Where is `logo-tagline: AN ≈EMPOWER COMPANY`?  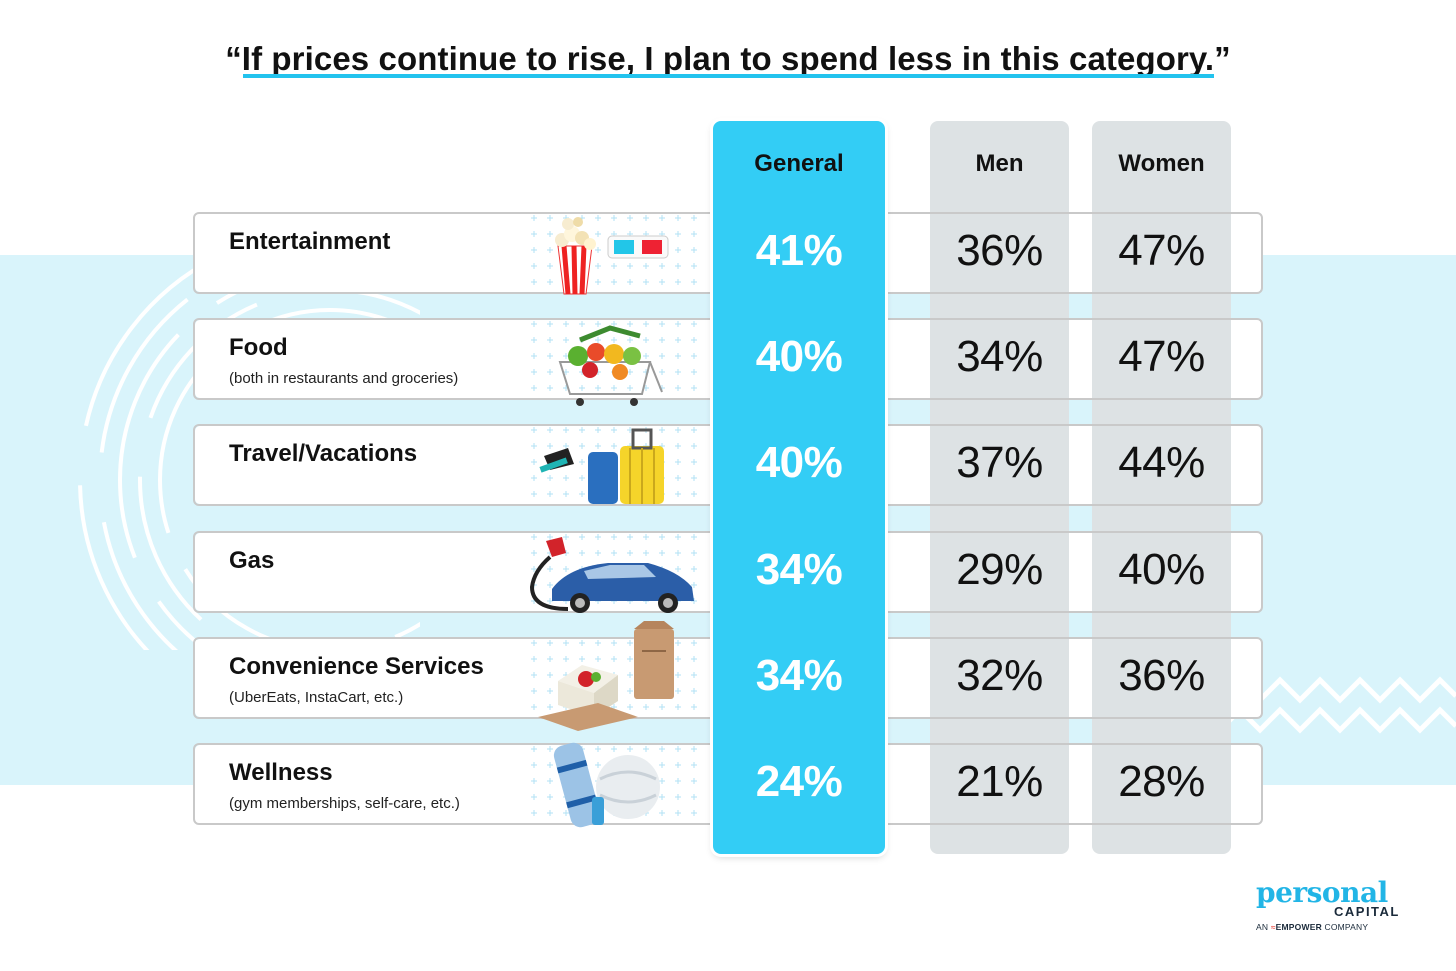 logo-tagline: AN ≈EMPOWER COMPANY is located at coordinates (1312, 927).